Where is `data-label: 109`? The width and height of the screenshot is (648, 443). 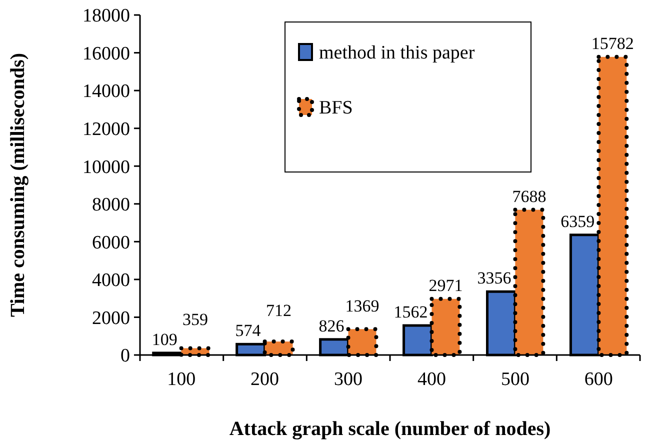
data-label: 109 is located at coordinates (165, 339).